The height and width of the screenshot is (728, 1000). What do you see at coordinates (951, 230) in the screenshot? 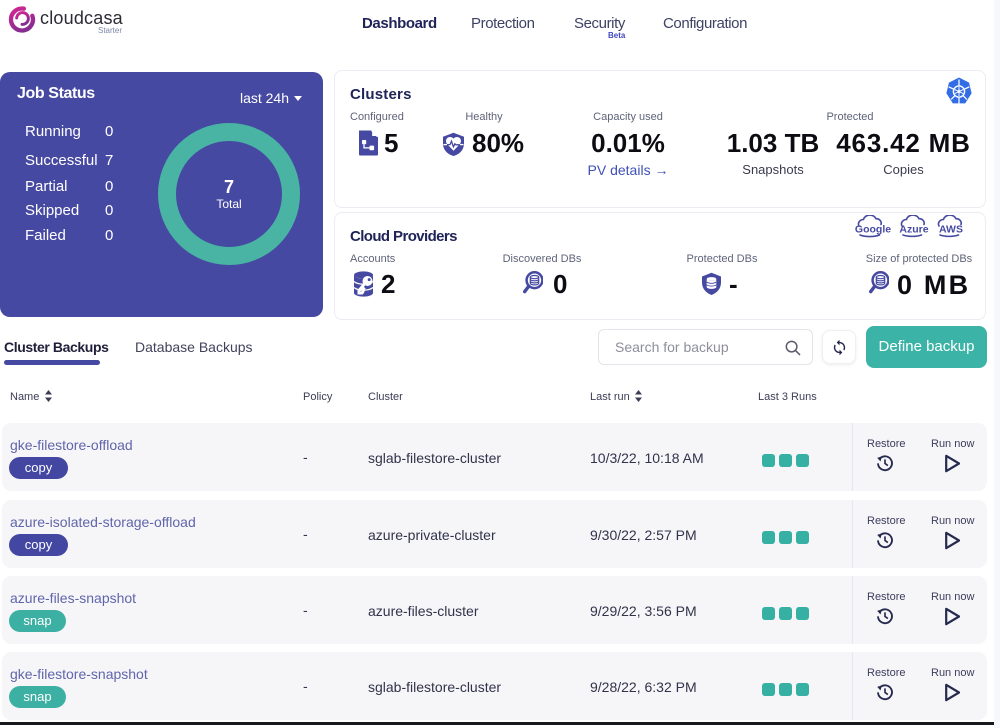
I see `svg-text: AWS` at bounding box center [951, 230].